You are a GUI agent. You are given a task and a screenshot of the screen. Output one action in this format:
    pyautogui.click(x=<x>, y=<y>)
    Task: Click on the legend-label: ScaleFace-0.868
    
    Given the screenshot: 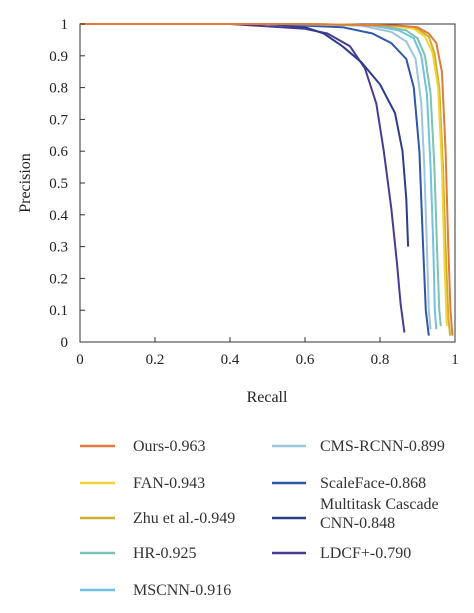 What is the action you would take?
    pyautogui.click(x=373, y=483)
    